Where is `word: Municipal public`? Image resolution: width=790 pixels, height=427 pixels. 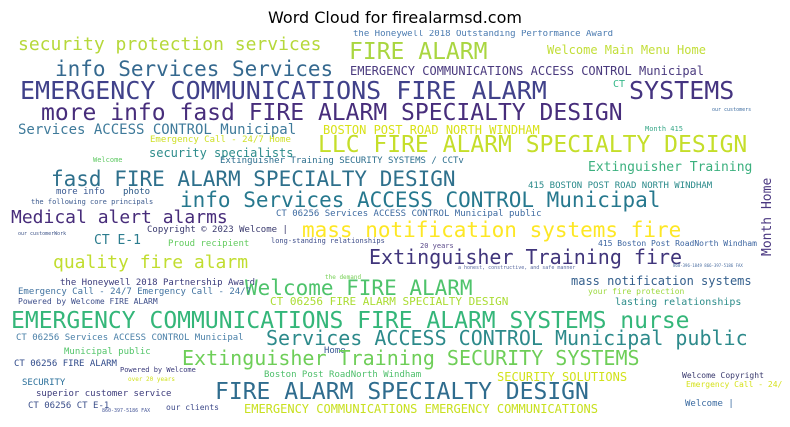
word: Municipal public is located at coordinates (107, 352).